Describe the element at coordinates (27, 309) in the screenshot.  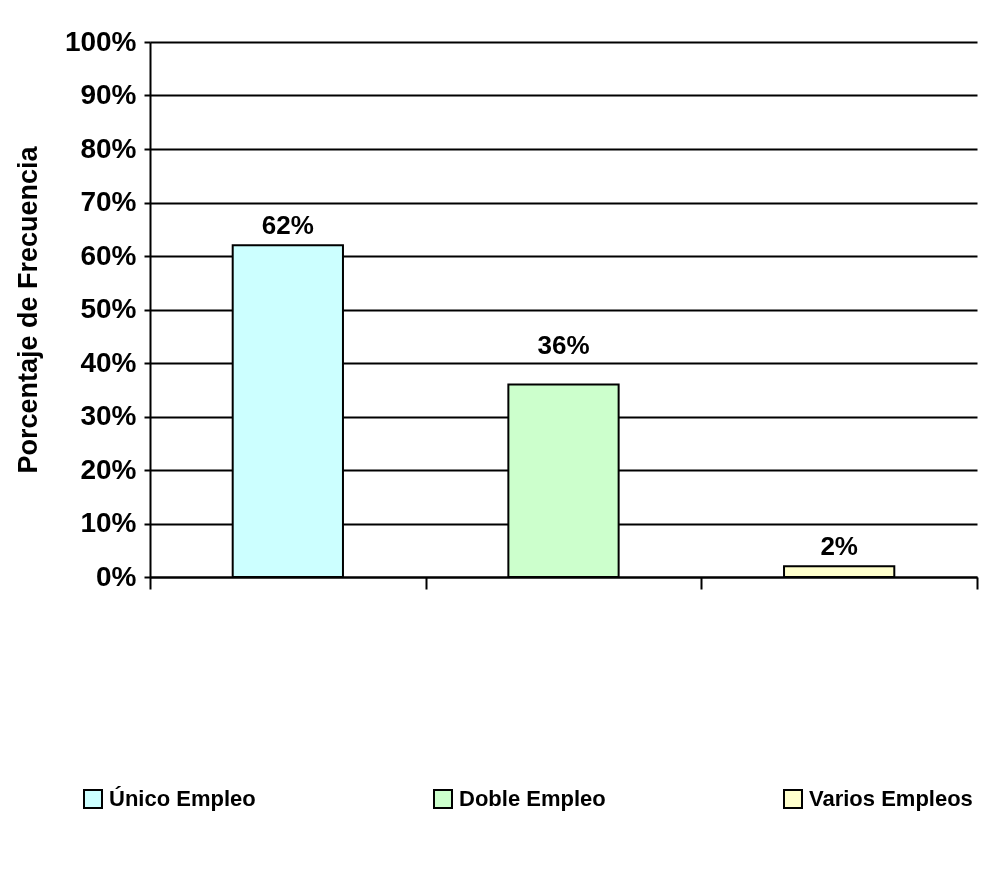
I see `y-axis-title: Porcentaje de Frecuencia` at that location.